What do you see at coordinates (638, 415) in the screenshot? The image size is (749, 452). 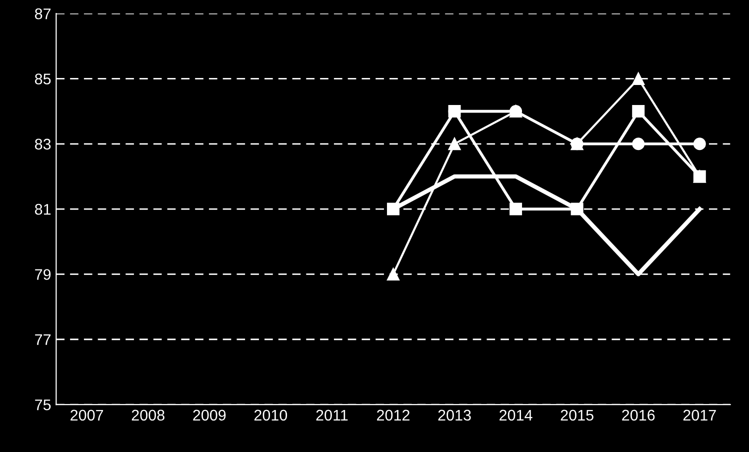 I see `x-tick-label: 2016` at bounding box center [638, 415].